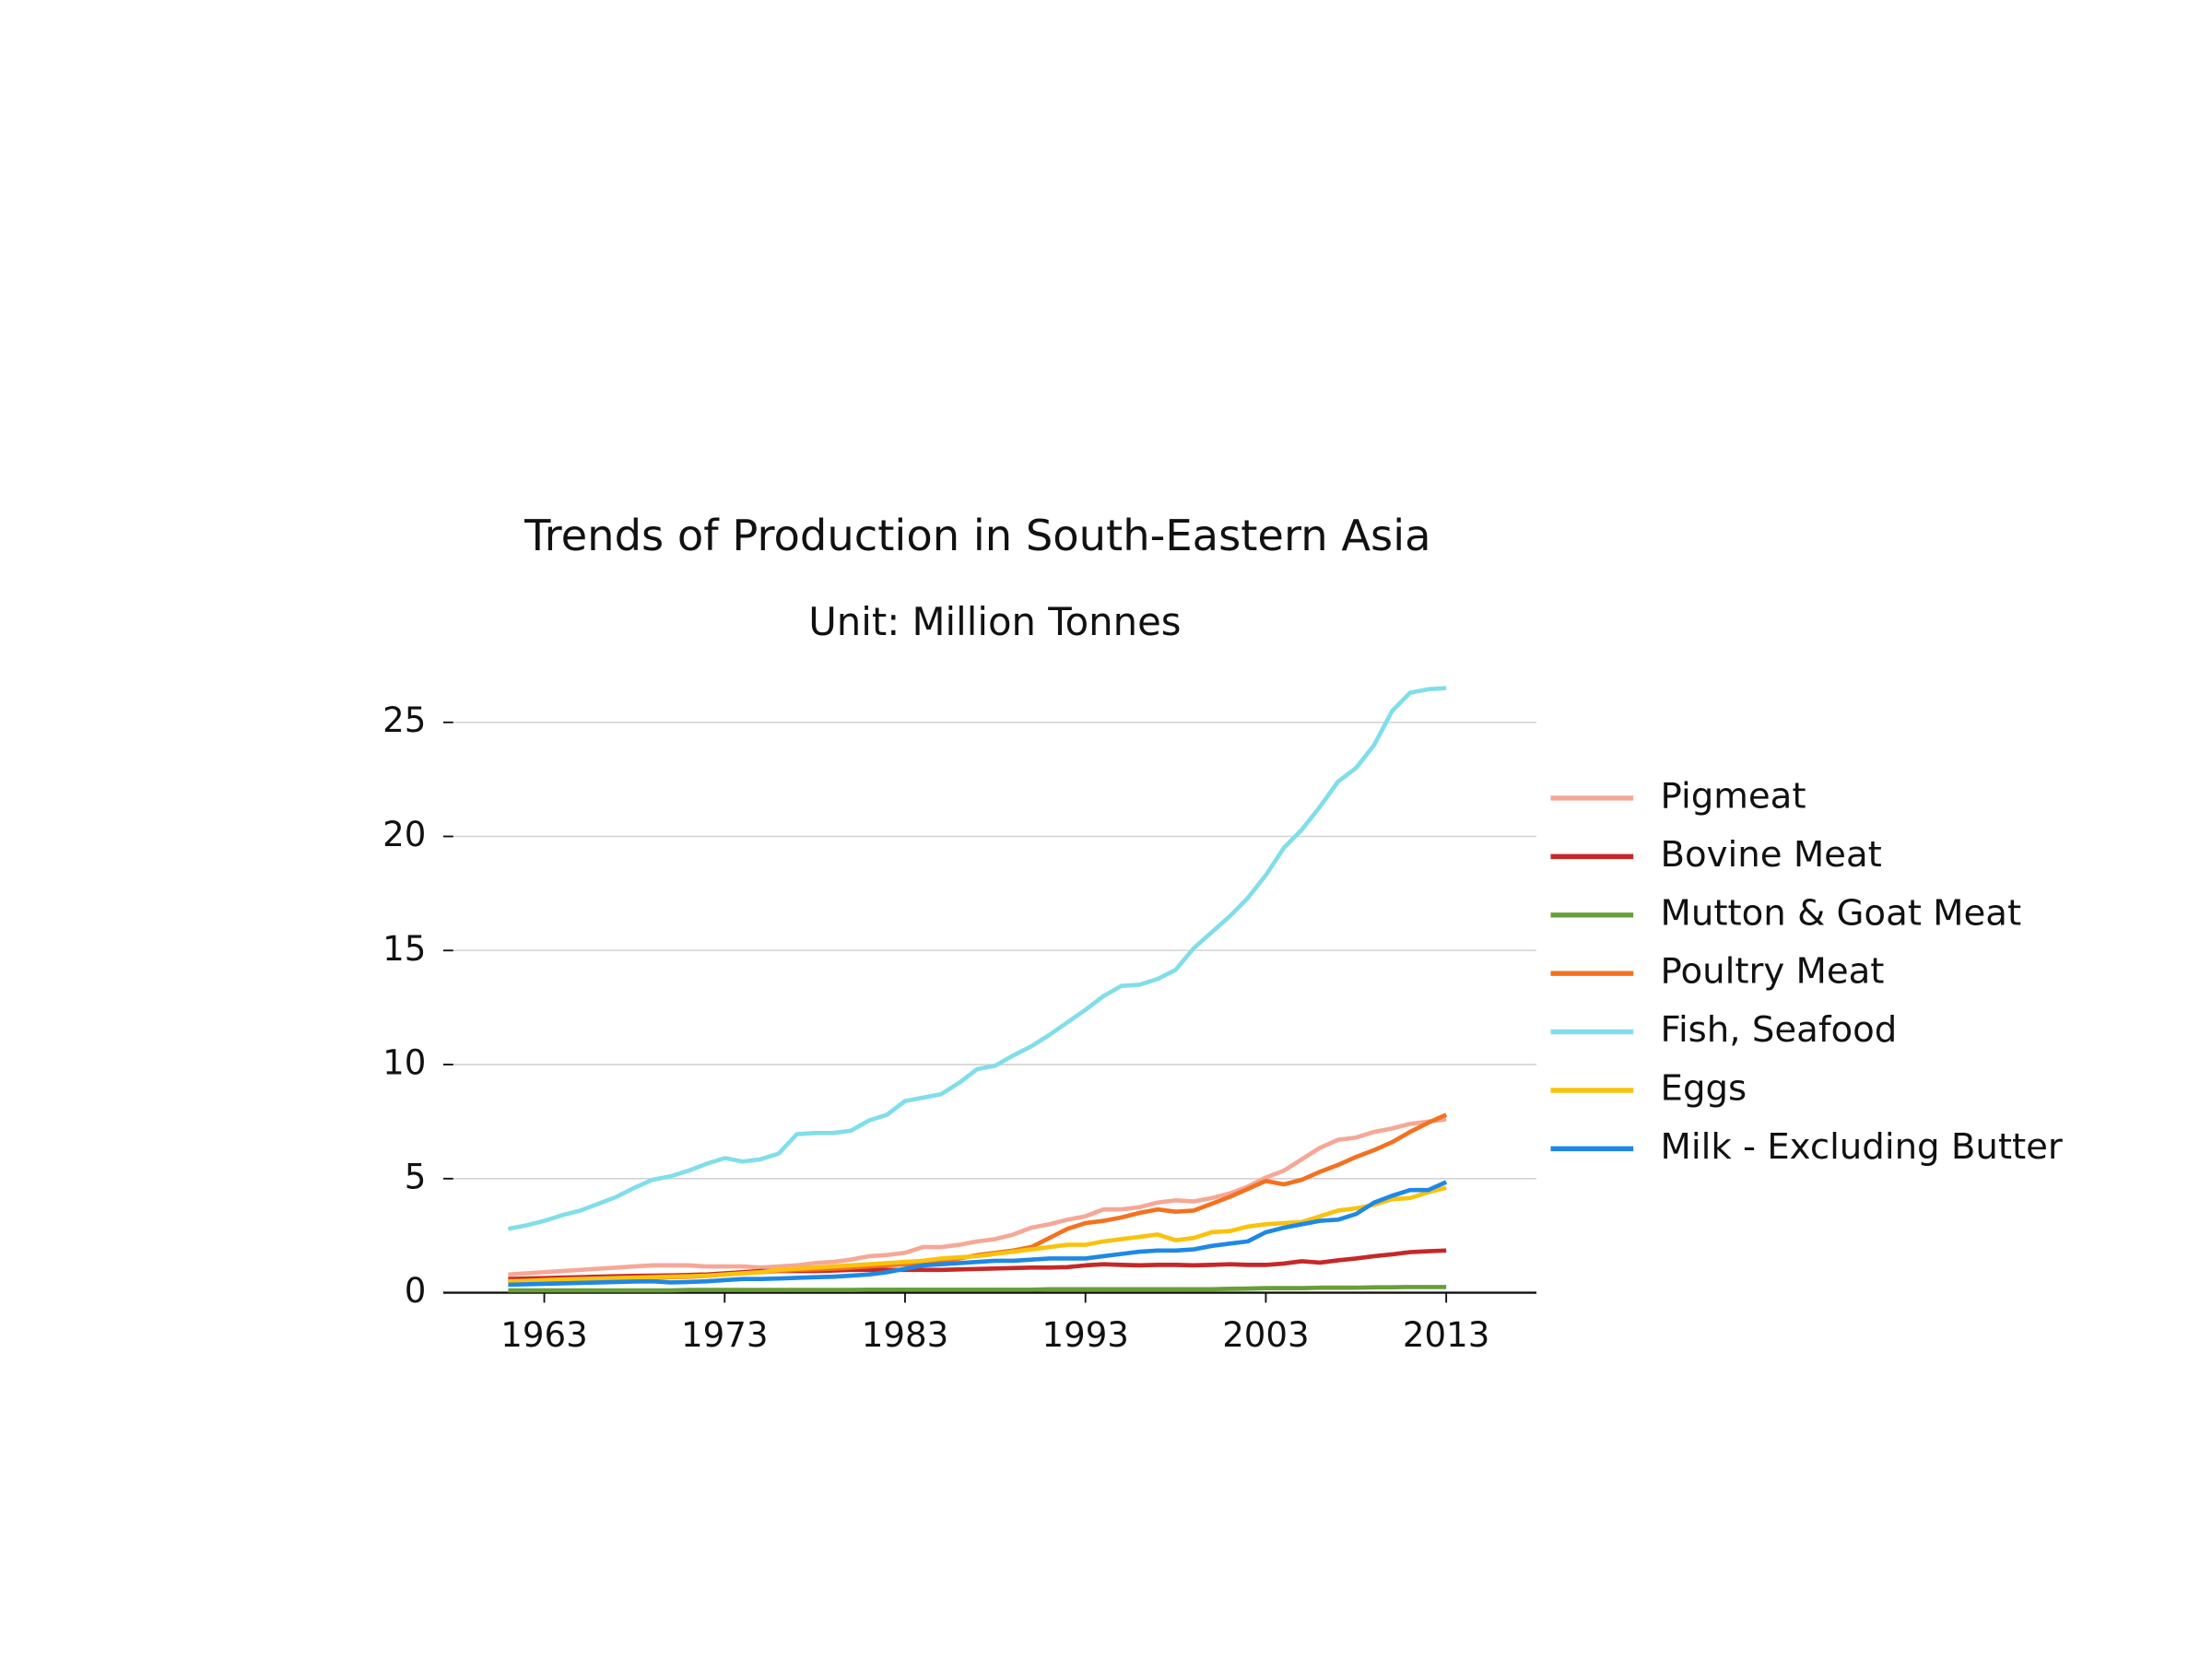 The height and width of the screenshot is (1659, 2212). What do you see at coordinates (416, 1176) in the screenshot?
I see `y-tick-label: 5` at bounding box center [416, 1176].